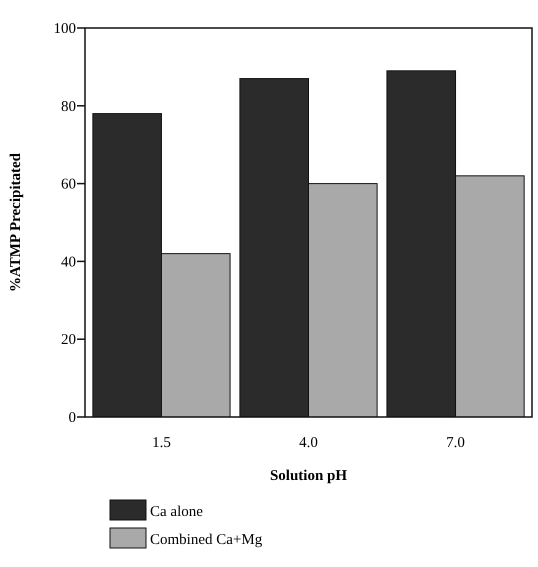 The height and width of the screenshot is (567, 538). What do you see at coordinates (68, 262) in the screenshot?
I see `y-tick-label: 40` at bounding box center [68, 262].